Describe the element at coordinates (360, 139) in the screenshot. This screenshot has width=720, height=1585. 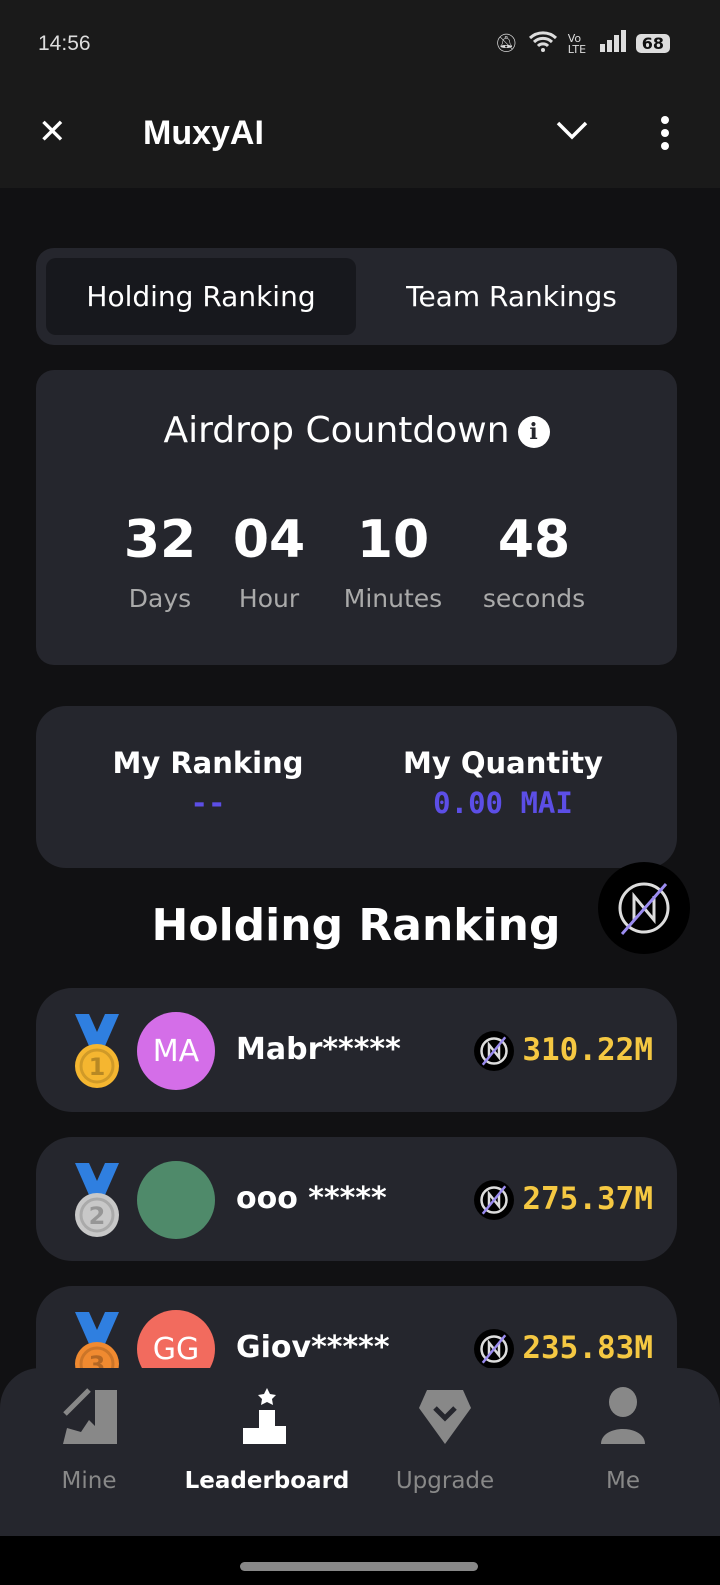
I see `app-bar` at that location.